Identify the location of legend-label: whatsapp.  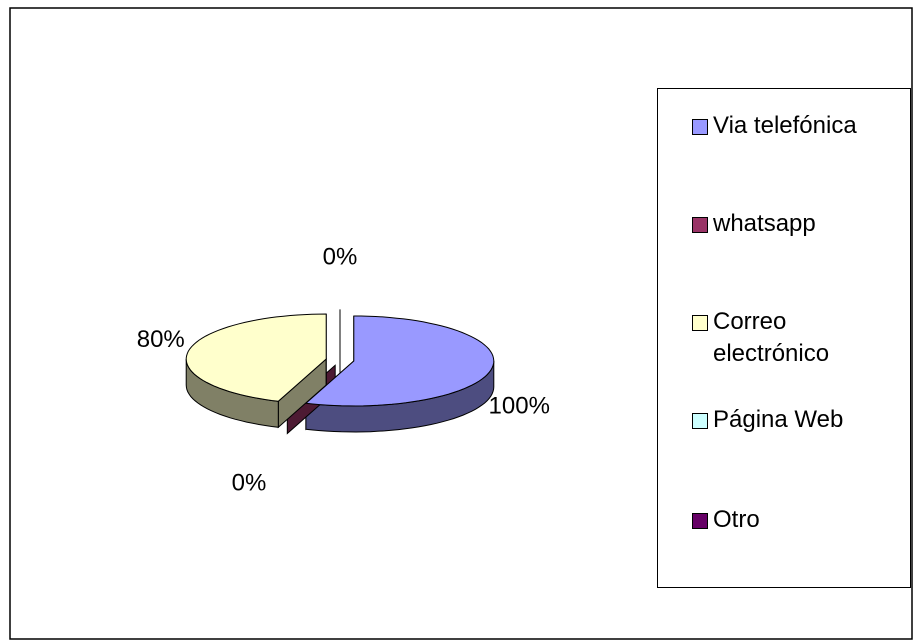
(764, 223).